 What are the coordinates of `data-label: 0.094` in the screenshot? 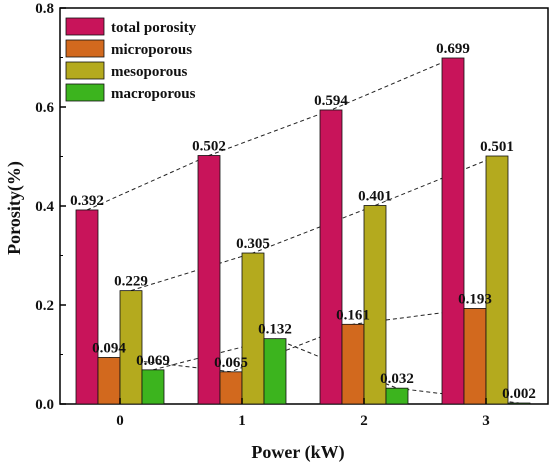 It's located at (109, 348).